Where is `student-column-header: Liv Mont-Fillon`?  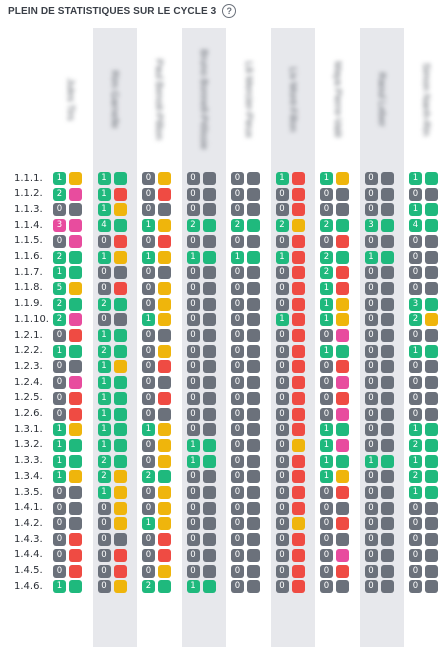 student-column-header: Liv Mont-Fillon is located at coordinates (293, 99).